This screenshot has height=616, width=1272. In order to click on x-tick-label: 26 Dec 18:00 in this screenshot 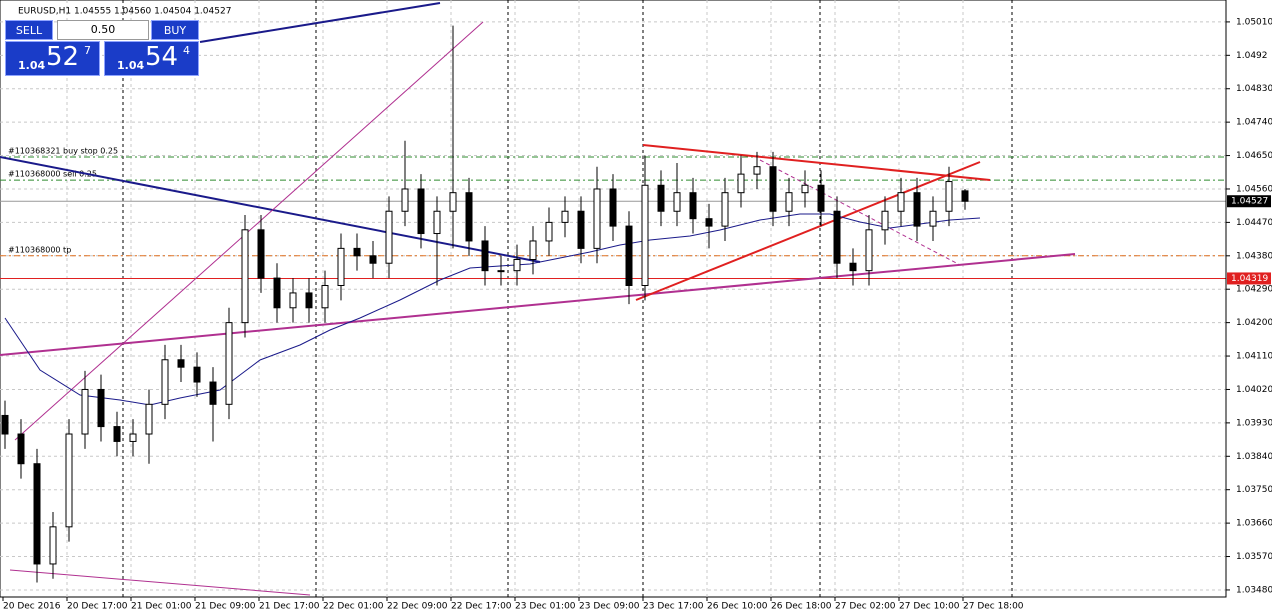, I will do `click(801, 607)`.